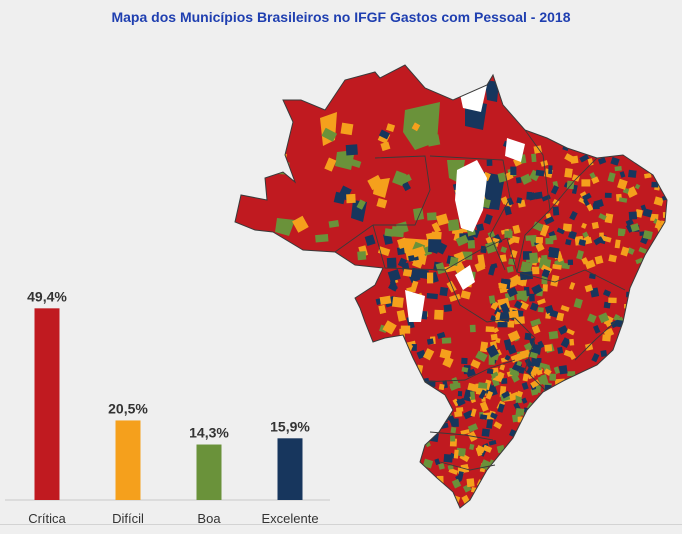 The image size is (682, 534). I want to click on bar-value-label: 49,4%, so click(47, 296).